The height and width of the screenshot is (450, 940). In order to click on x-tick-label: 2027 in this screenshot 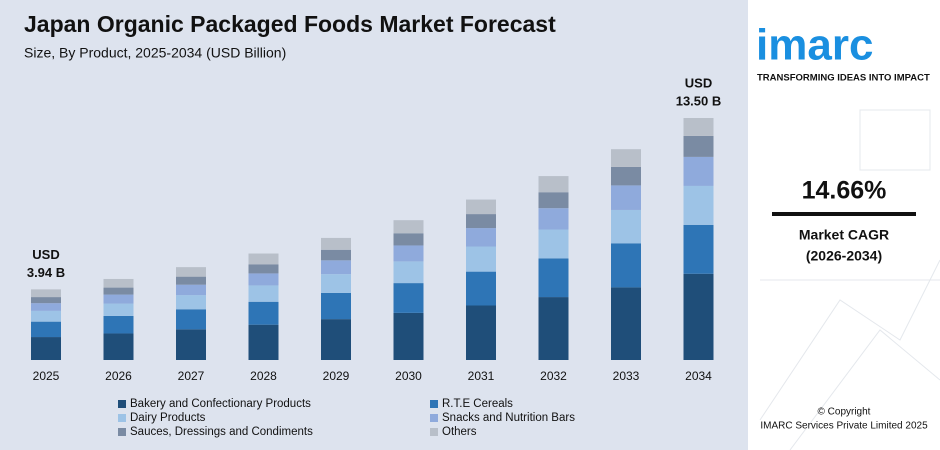, I will do `click(191, 376)`.